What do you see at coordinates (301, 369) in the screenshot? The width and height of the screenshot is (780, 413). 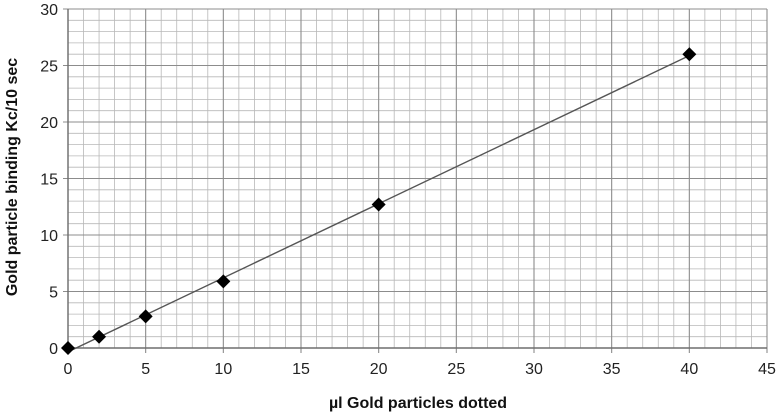 I see `x-tick-label: 15` at bounding box center [301, 369].